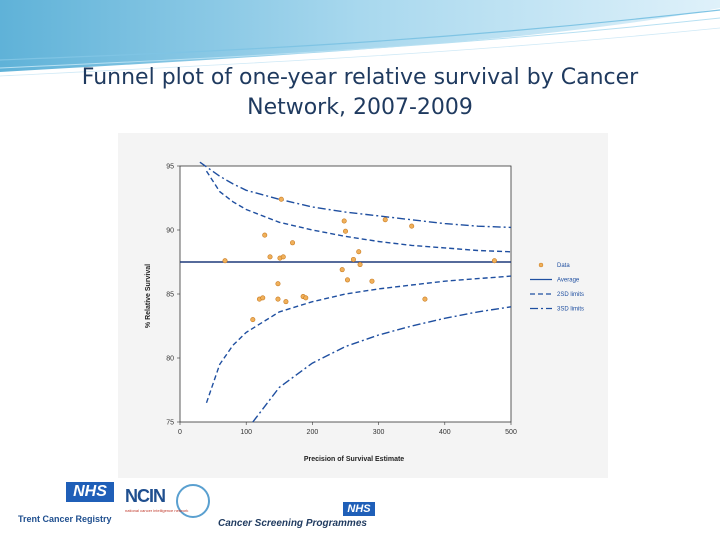  Describe the element at coordinates (90, 492) in the screenshot. I see `trent-nhs-logo: NHS` at that location.